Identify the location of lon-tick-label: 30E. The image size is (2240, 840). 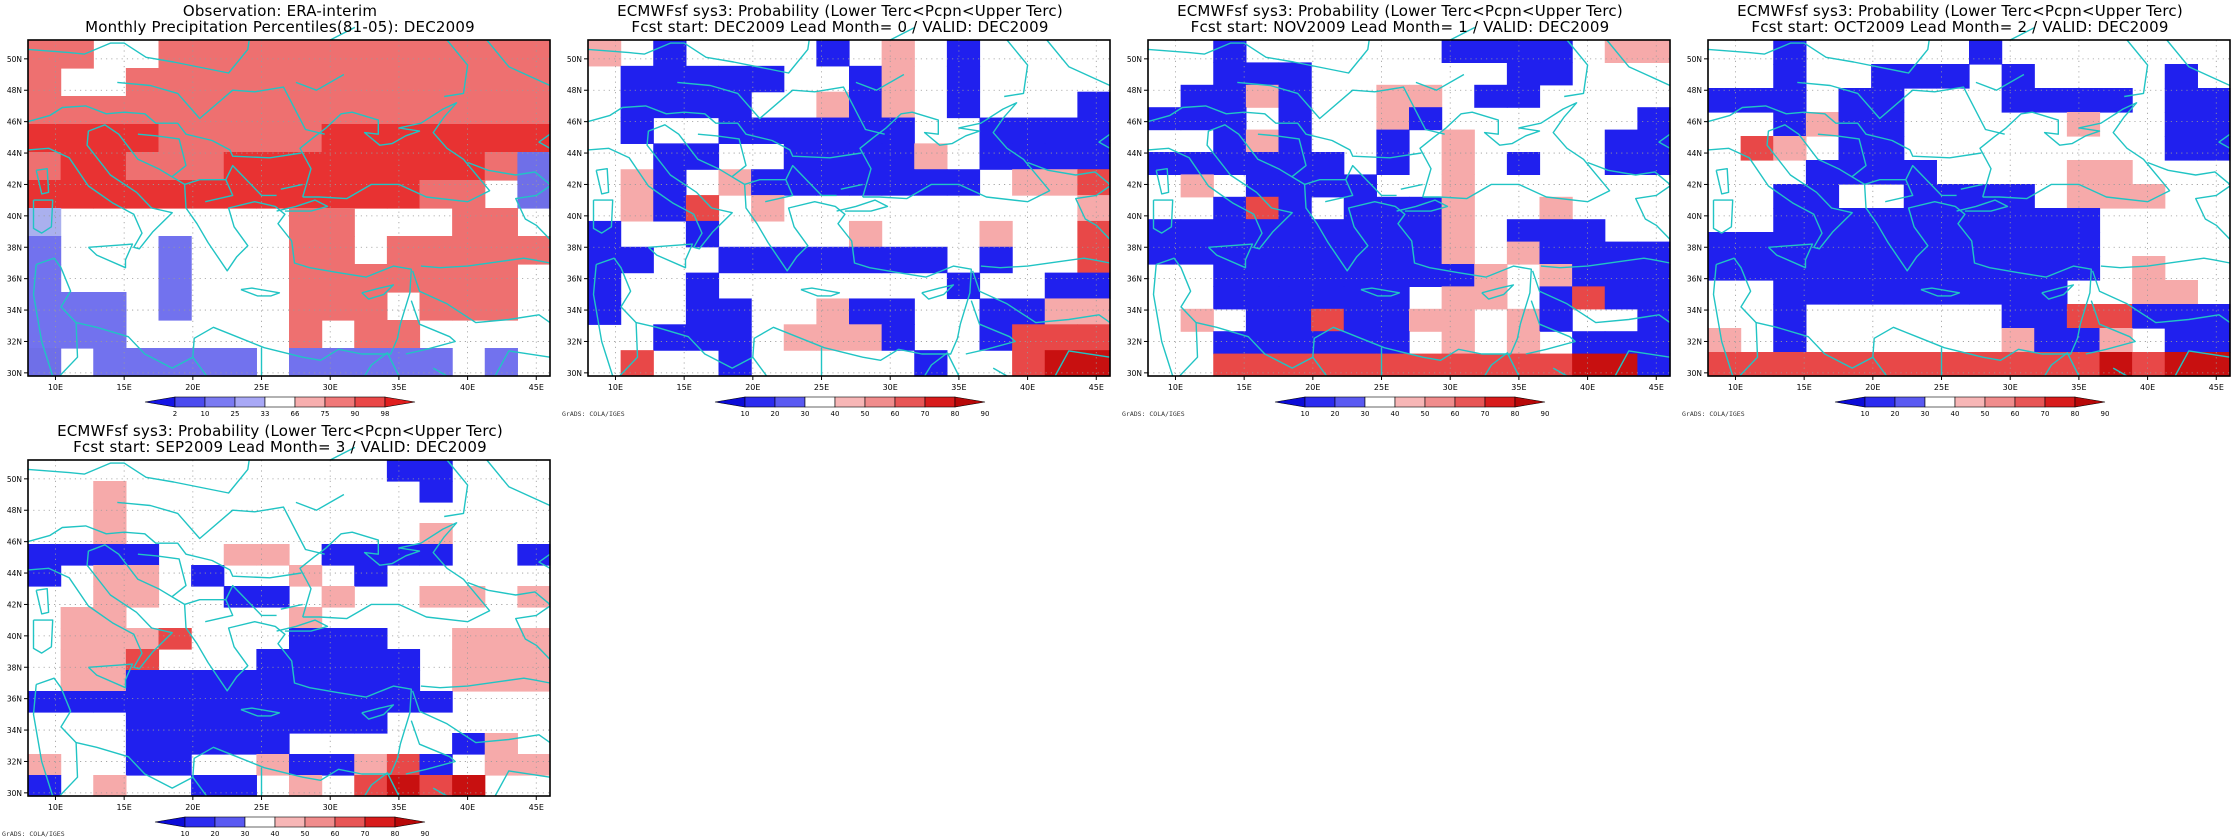
(1450, 387).